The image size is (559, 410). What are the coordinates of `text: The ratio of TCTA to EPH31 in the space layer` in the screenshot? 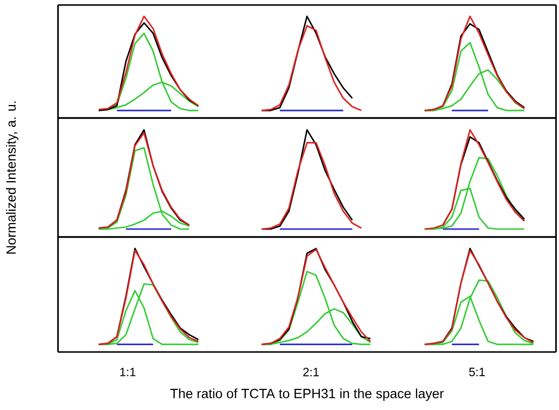 It's located at (307, 394).